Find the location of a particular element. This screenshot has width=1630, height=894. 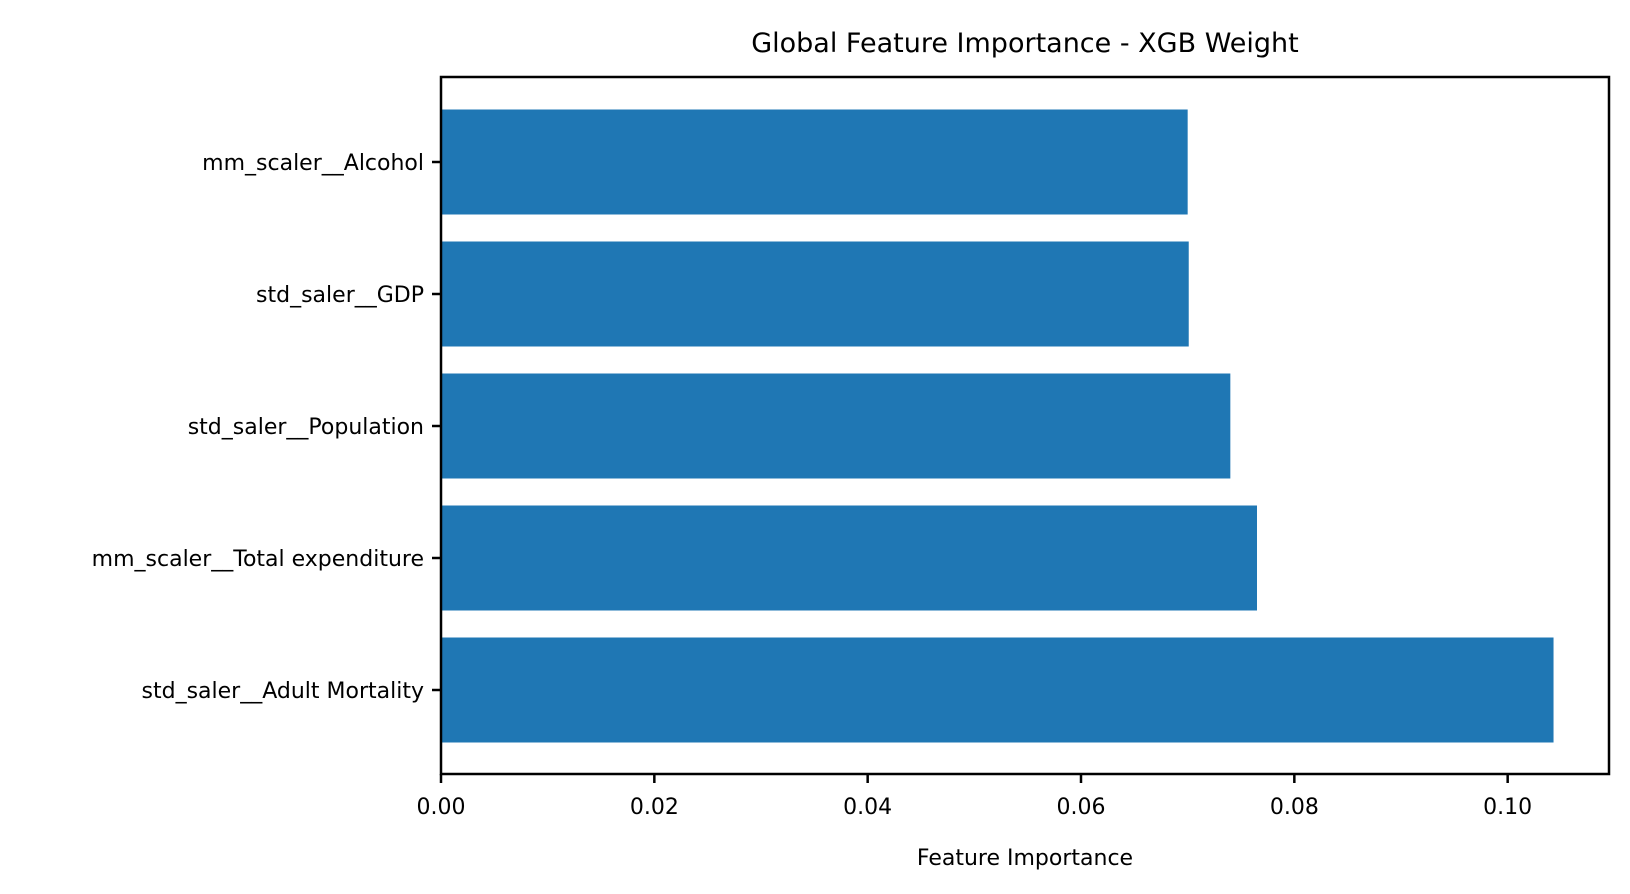

y-tick-label-4: std_saler__Adult Mortality is located at coordinates (283, 691).